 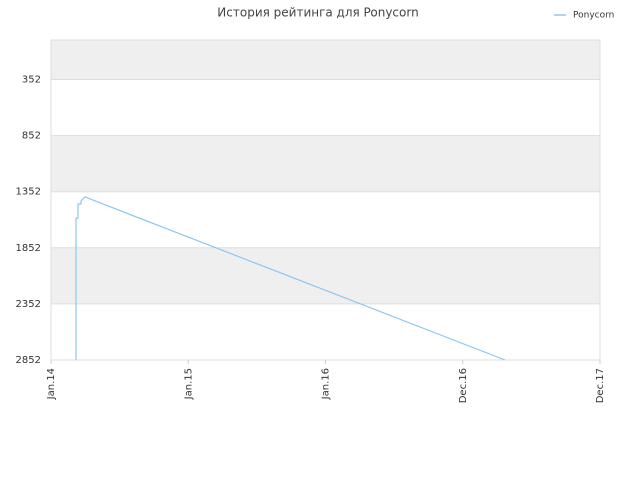 What do you see at coordinates (28, 192) in the screenshot?
I see `y-tick-label: 1352` at bounding box center [28, 192].